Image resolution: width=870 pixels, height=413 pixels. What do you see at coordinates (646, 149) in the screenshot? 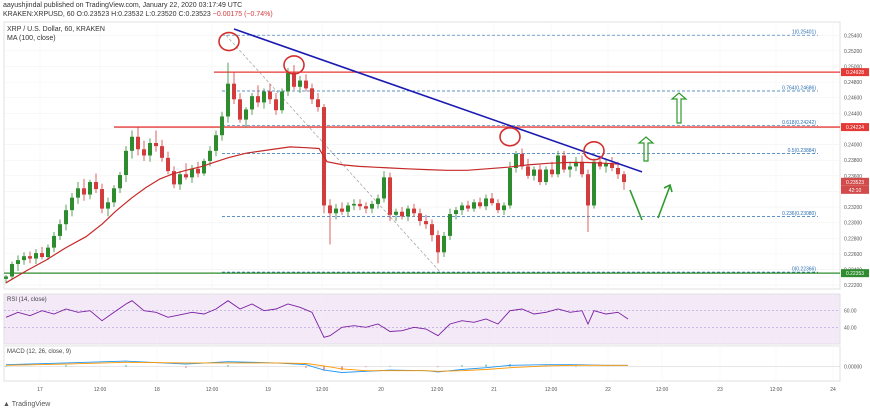
I see `target-arrow-up-icon` at bounding box center [646, 149].